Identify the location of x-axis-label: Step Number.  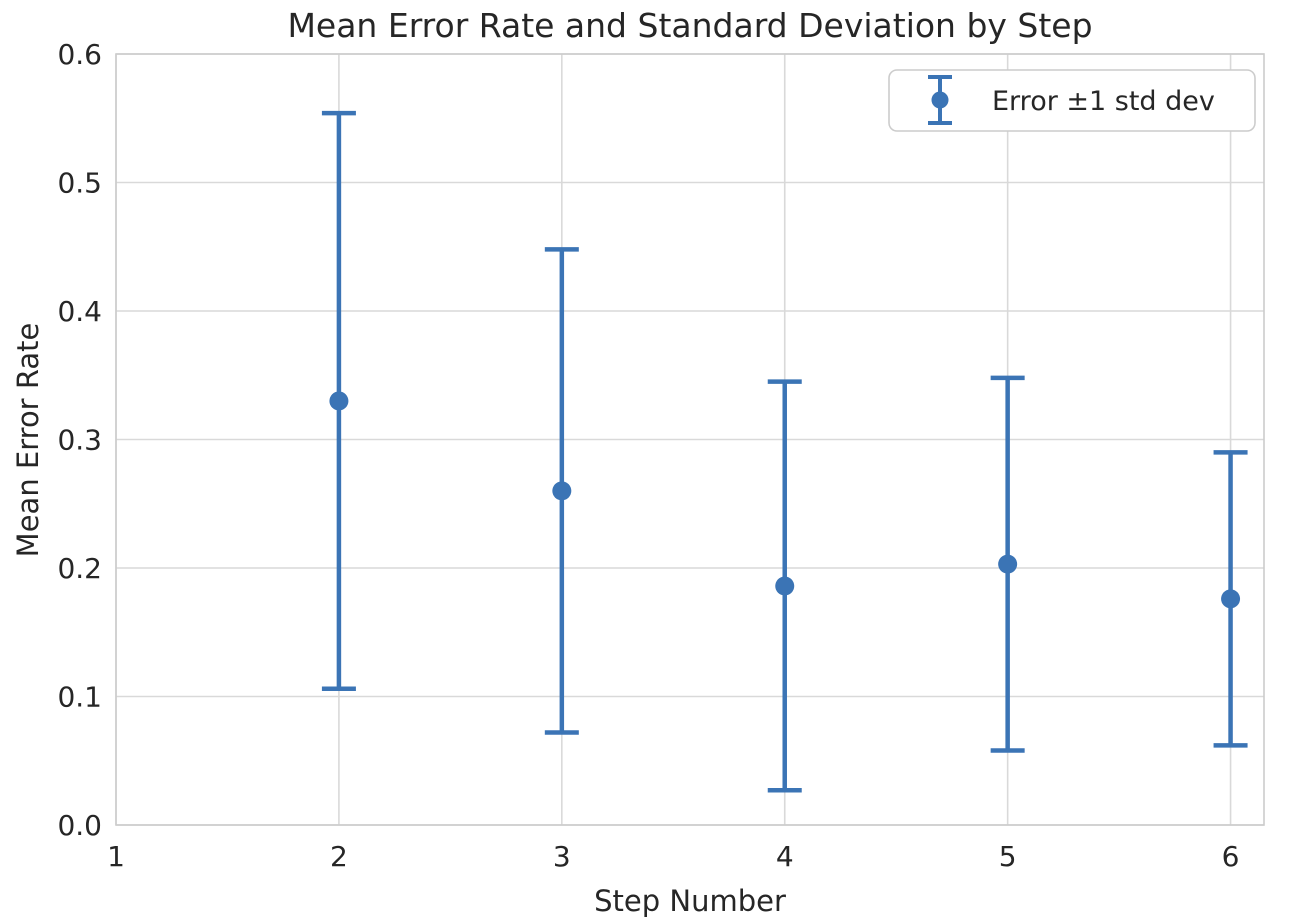
(690, 901).